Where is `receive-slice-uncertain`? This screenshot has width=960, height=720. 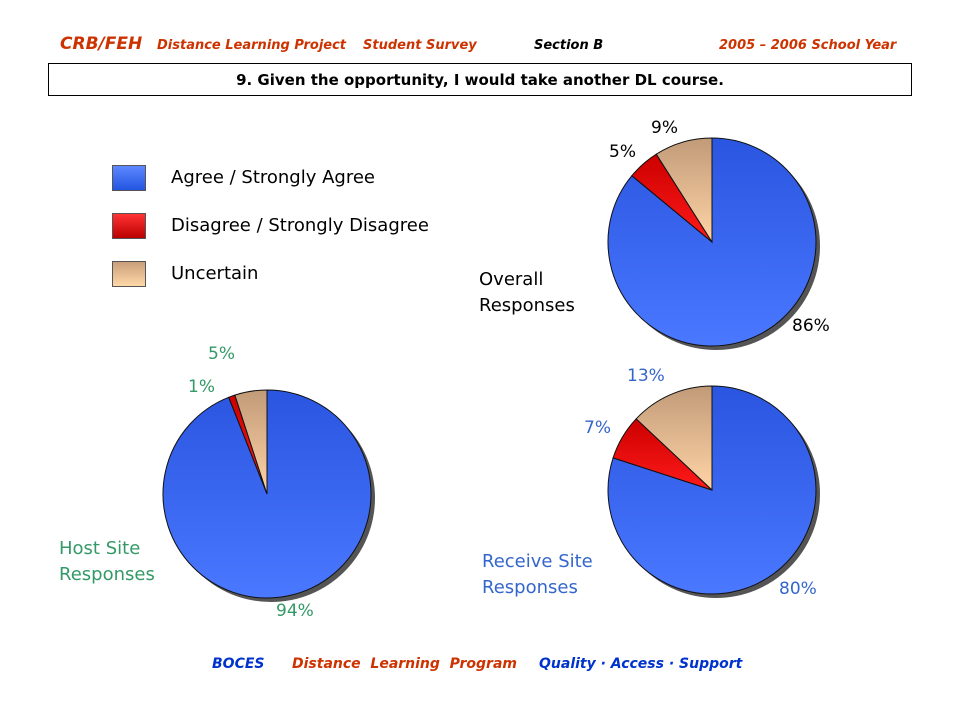 receive-slice-uncertain is located at coordinates (674, 438).